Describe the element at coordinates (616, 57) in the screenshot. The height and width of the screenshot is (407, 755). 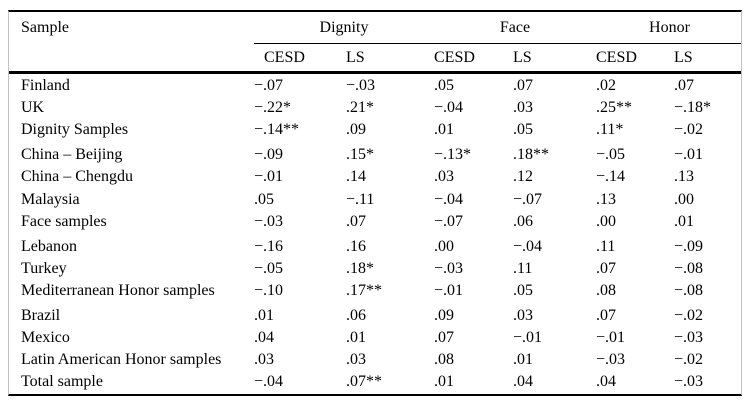
I see `subheader-honor-cesd: CESD` at that location.